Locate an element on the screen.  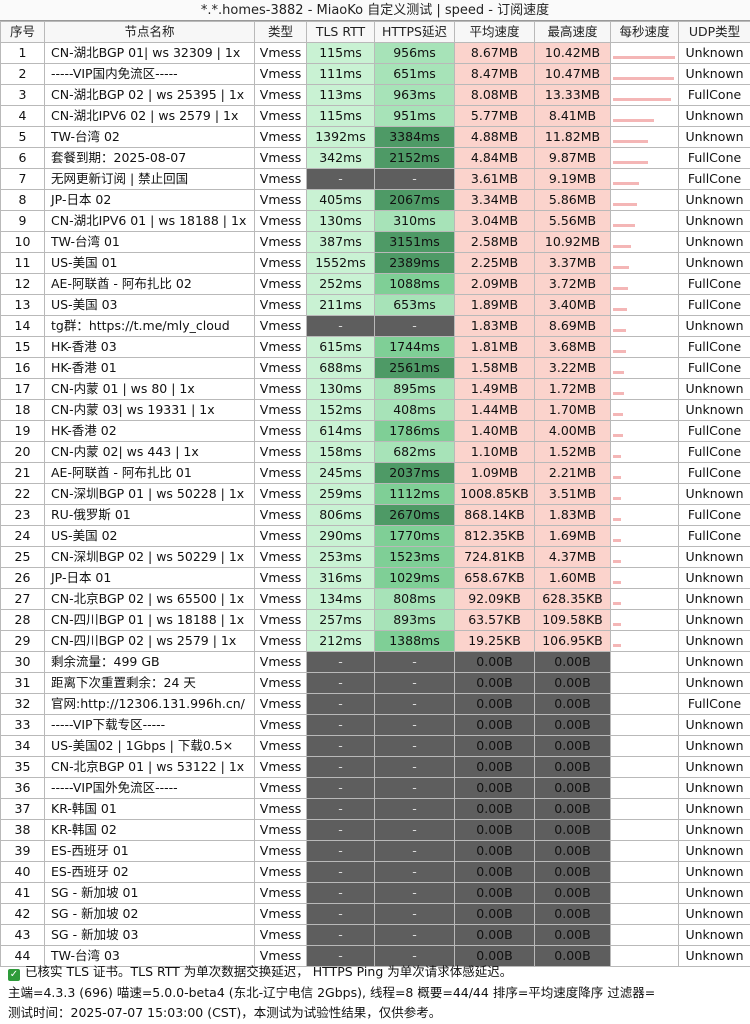
cell-node-name: -----VIP国外免流区----- is located at coordinates (149, 788).